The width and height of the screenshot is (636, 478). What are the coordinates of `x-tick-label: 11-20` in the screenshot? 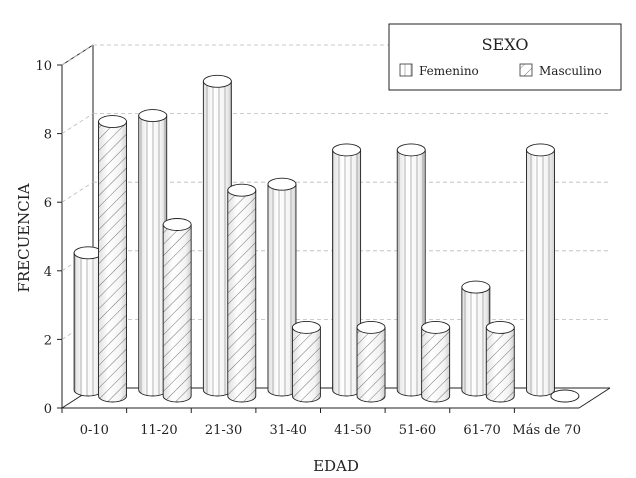 It's located at (158, 430).